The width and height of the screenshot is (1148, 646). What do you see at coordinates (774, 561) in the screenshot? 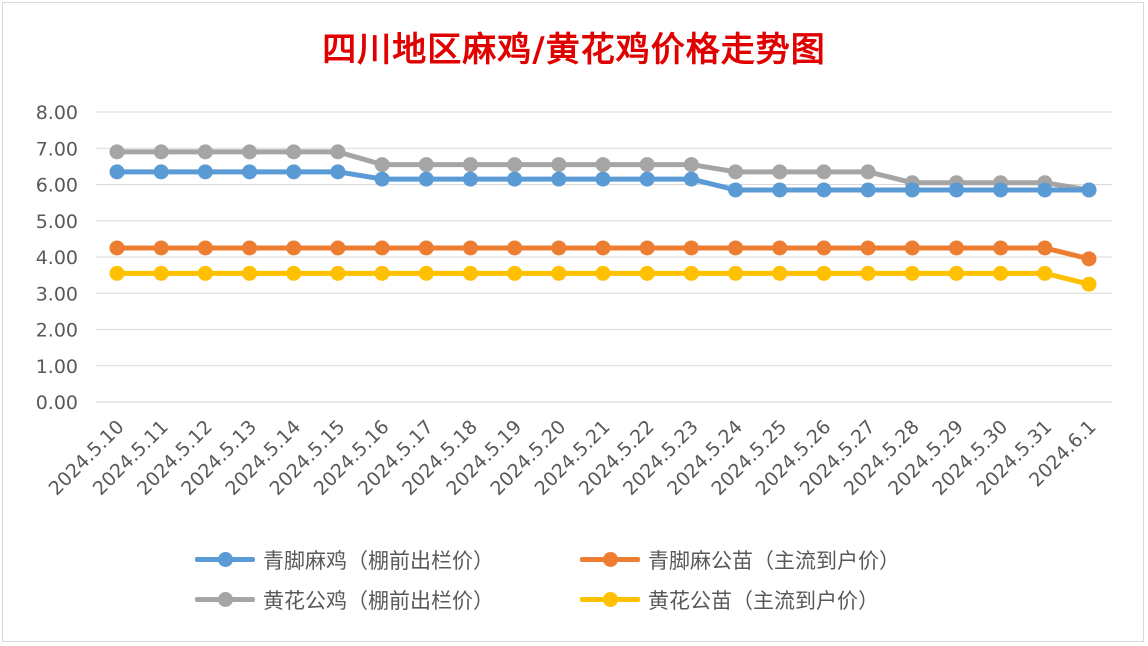
I see `legend-label-series-2: 青脚麻公苗（主流到户价）` at bounding box center [774, 561].